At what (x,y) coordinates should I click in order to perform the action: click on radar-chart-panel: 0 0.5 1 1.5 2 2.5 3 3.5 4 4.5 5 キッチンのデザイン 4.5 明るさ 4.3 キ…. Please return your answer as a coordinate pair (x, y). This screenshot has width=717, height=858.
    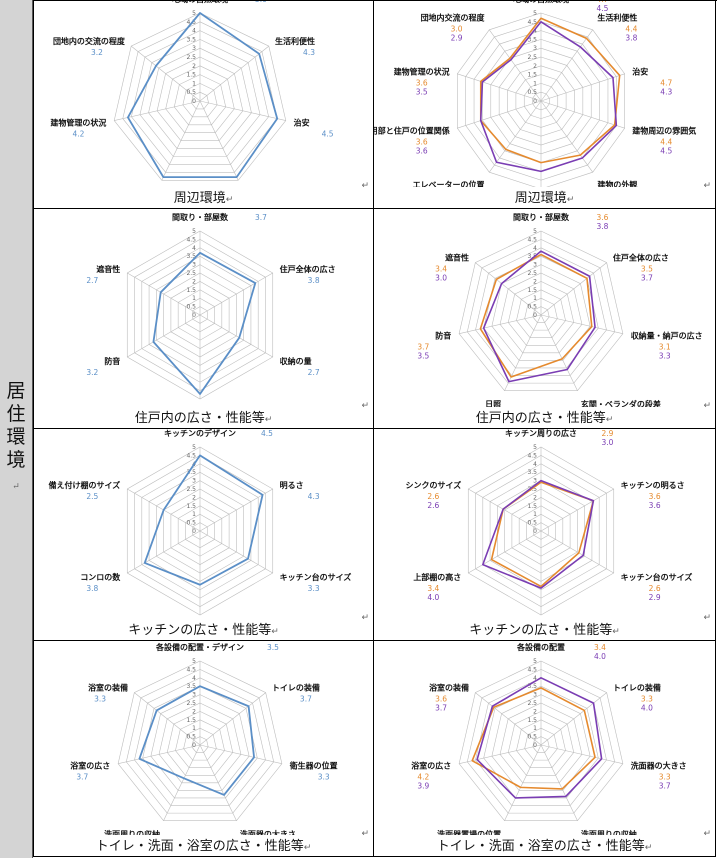
    Looking at the image, I should click on (204, 535).